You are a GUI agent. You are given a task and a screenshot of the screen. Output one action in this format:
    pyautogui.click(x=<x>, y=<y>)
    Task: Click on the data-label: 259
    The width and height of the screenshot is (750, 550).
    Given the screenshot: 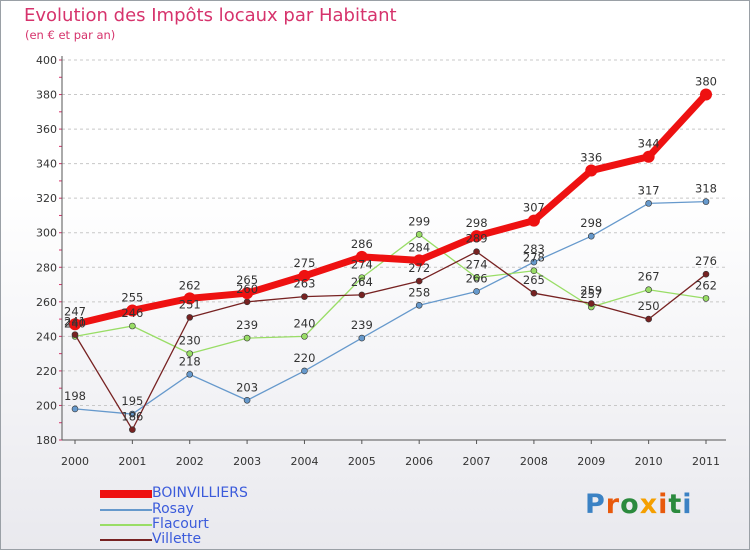 What is the action you would take?
    pyautogui.click(x=591, y=291)
    